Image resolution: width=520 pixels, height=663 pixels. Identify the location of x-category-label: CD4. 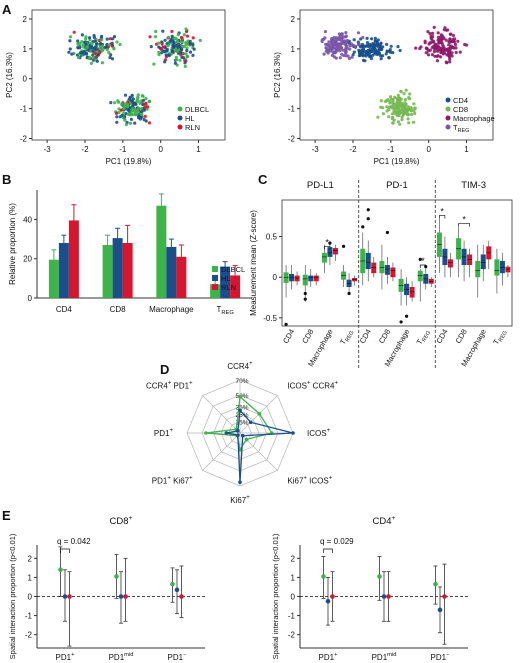
(288, 337).